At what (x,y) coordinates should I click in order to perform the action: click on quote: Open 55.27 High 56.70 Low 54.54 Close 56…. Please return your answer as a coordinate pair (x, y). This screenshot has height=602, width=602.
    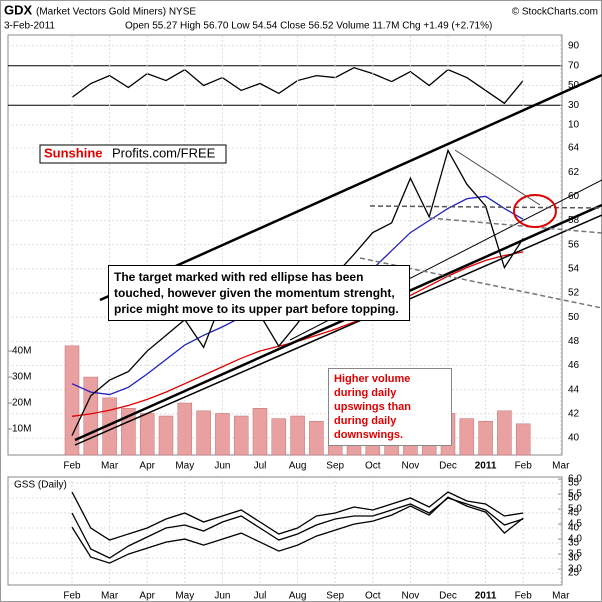
    Looking at the image, I should click on (308, 26).